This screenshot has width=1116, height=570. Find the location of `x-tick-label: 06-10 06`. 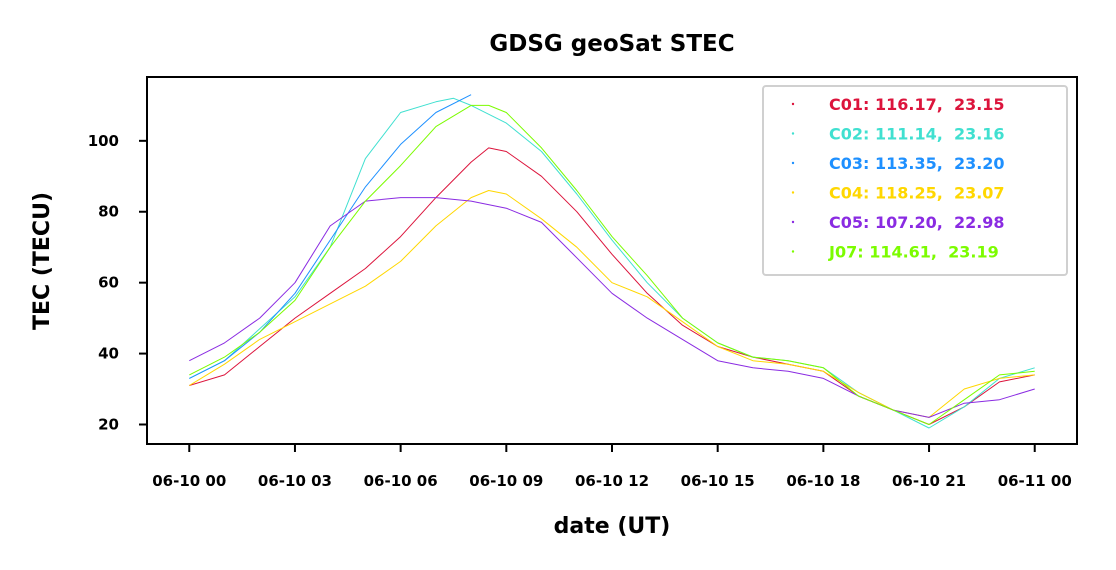

x-tick-label: 06-10 06 is located at coordinates (401, 481).